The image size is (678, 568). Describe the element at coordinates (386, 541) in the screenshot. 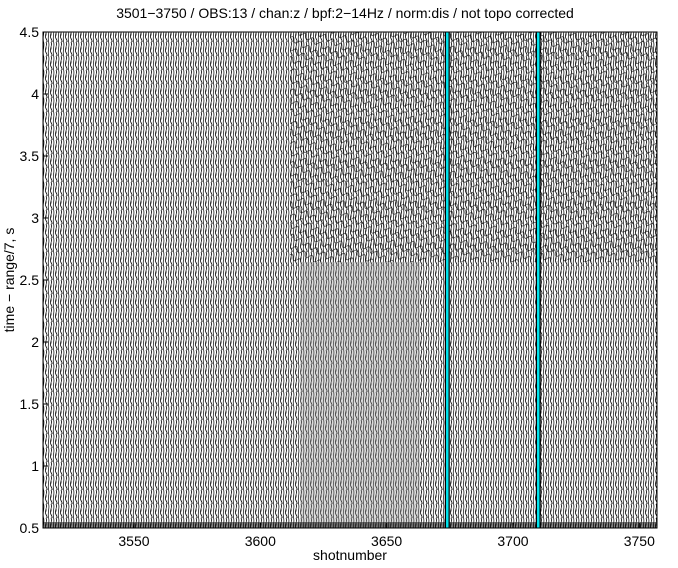

I see `x-tick-label: 3650` at that location.